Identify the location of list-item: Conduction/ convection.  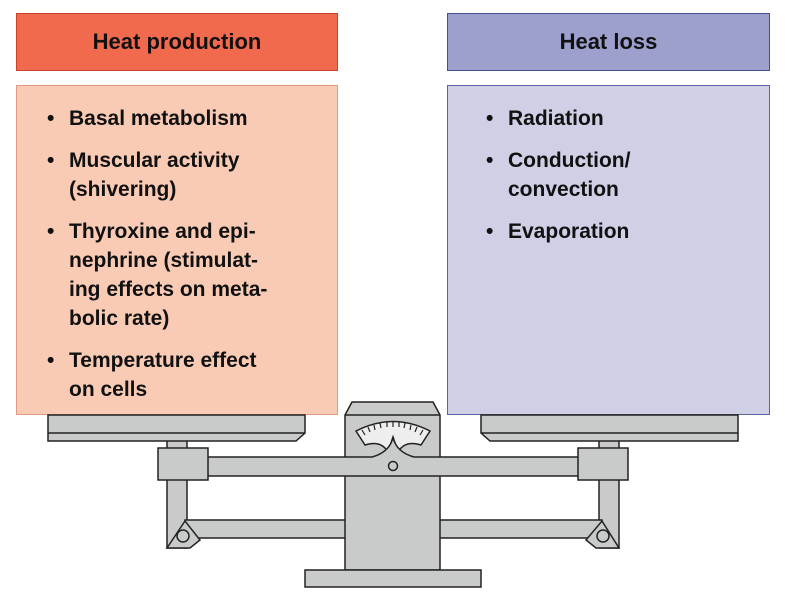
(622, 175).